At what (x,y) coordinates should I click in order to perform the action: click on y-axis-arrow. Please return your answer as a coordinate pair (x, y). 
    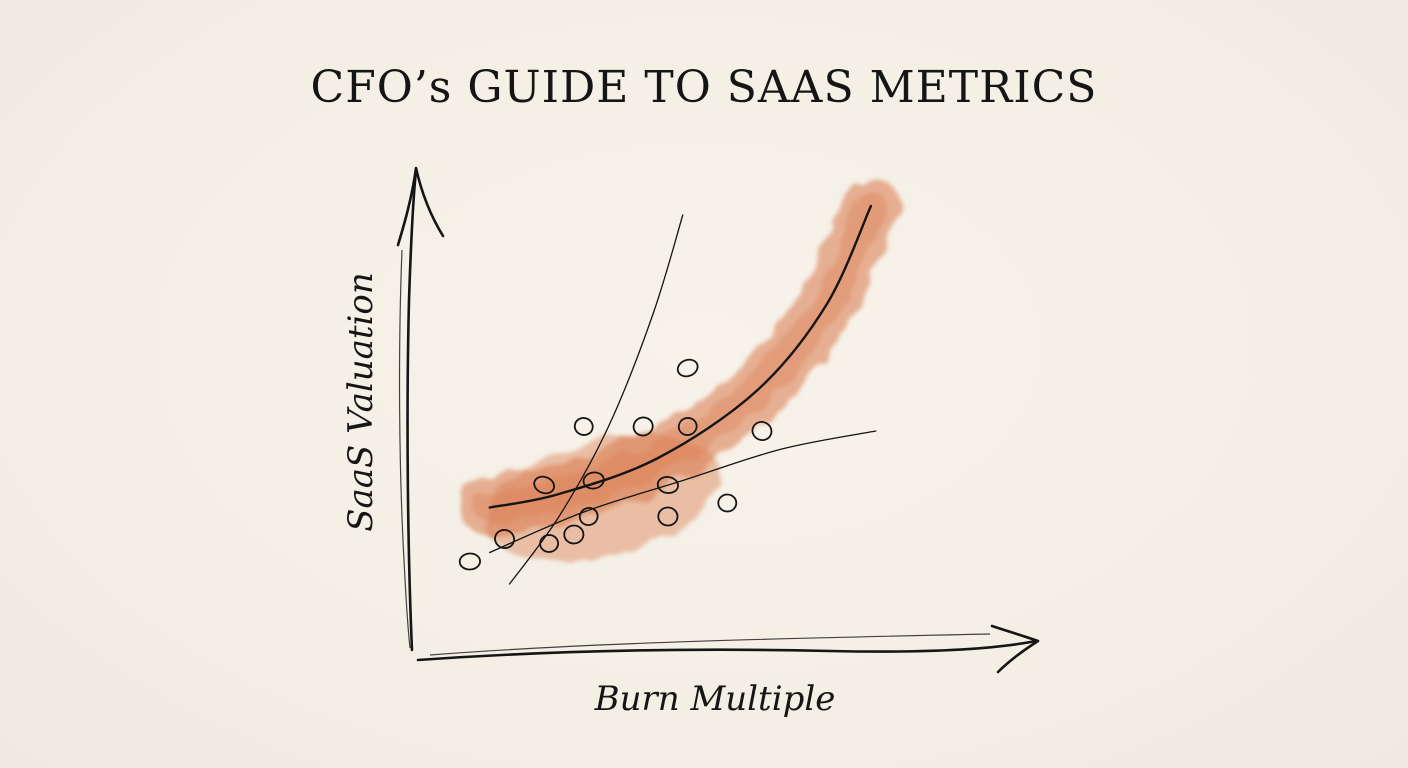
    Looking at the image, I should click on (420, 206).